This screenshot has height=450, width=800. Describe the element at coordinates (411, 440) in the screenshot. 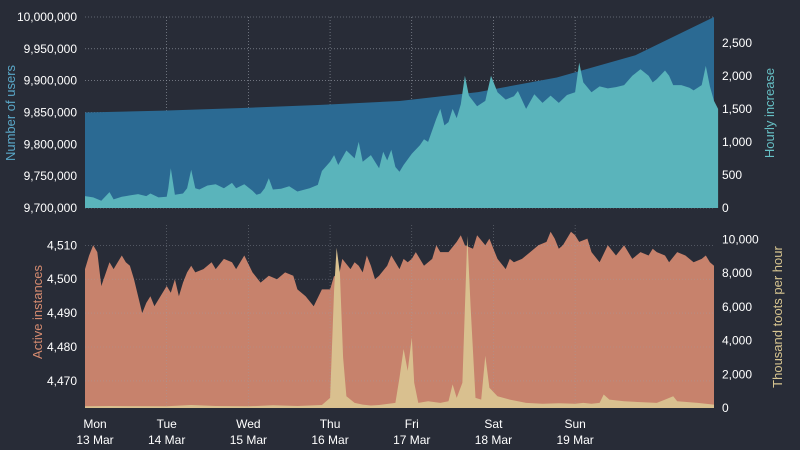

I see `x-tick-date: 17 Mar` at that location.